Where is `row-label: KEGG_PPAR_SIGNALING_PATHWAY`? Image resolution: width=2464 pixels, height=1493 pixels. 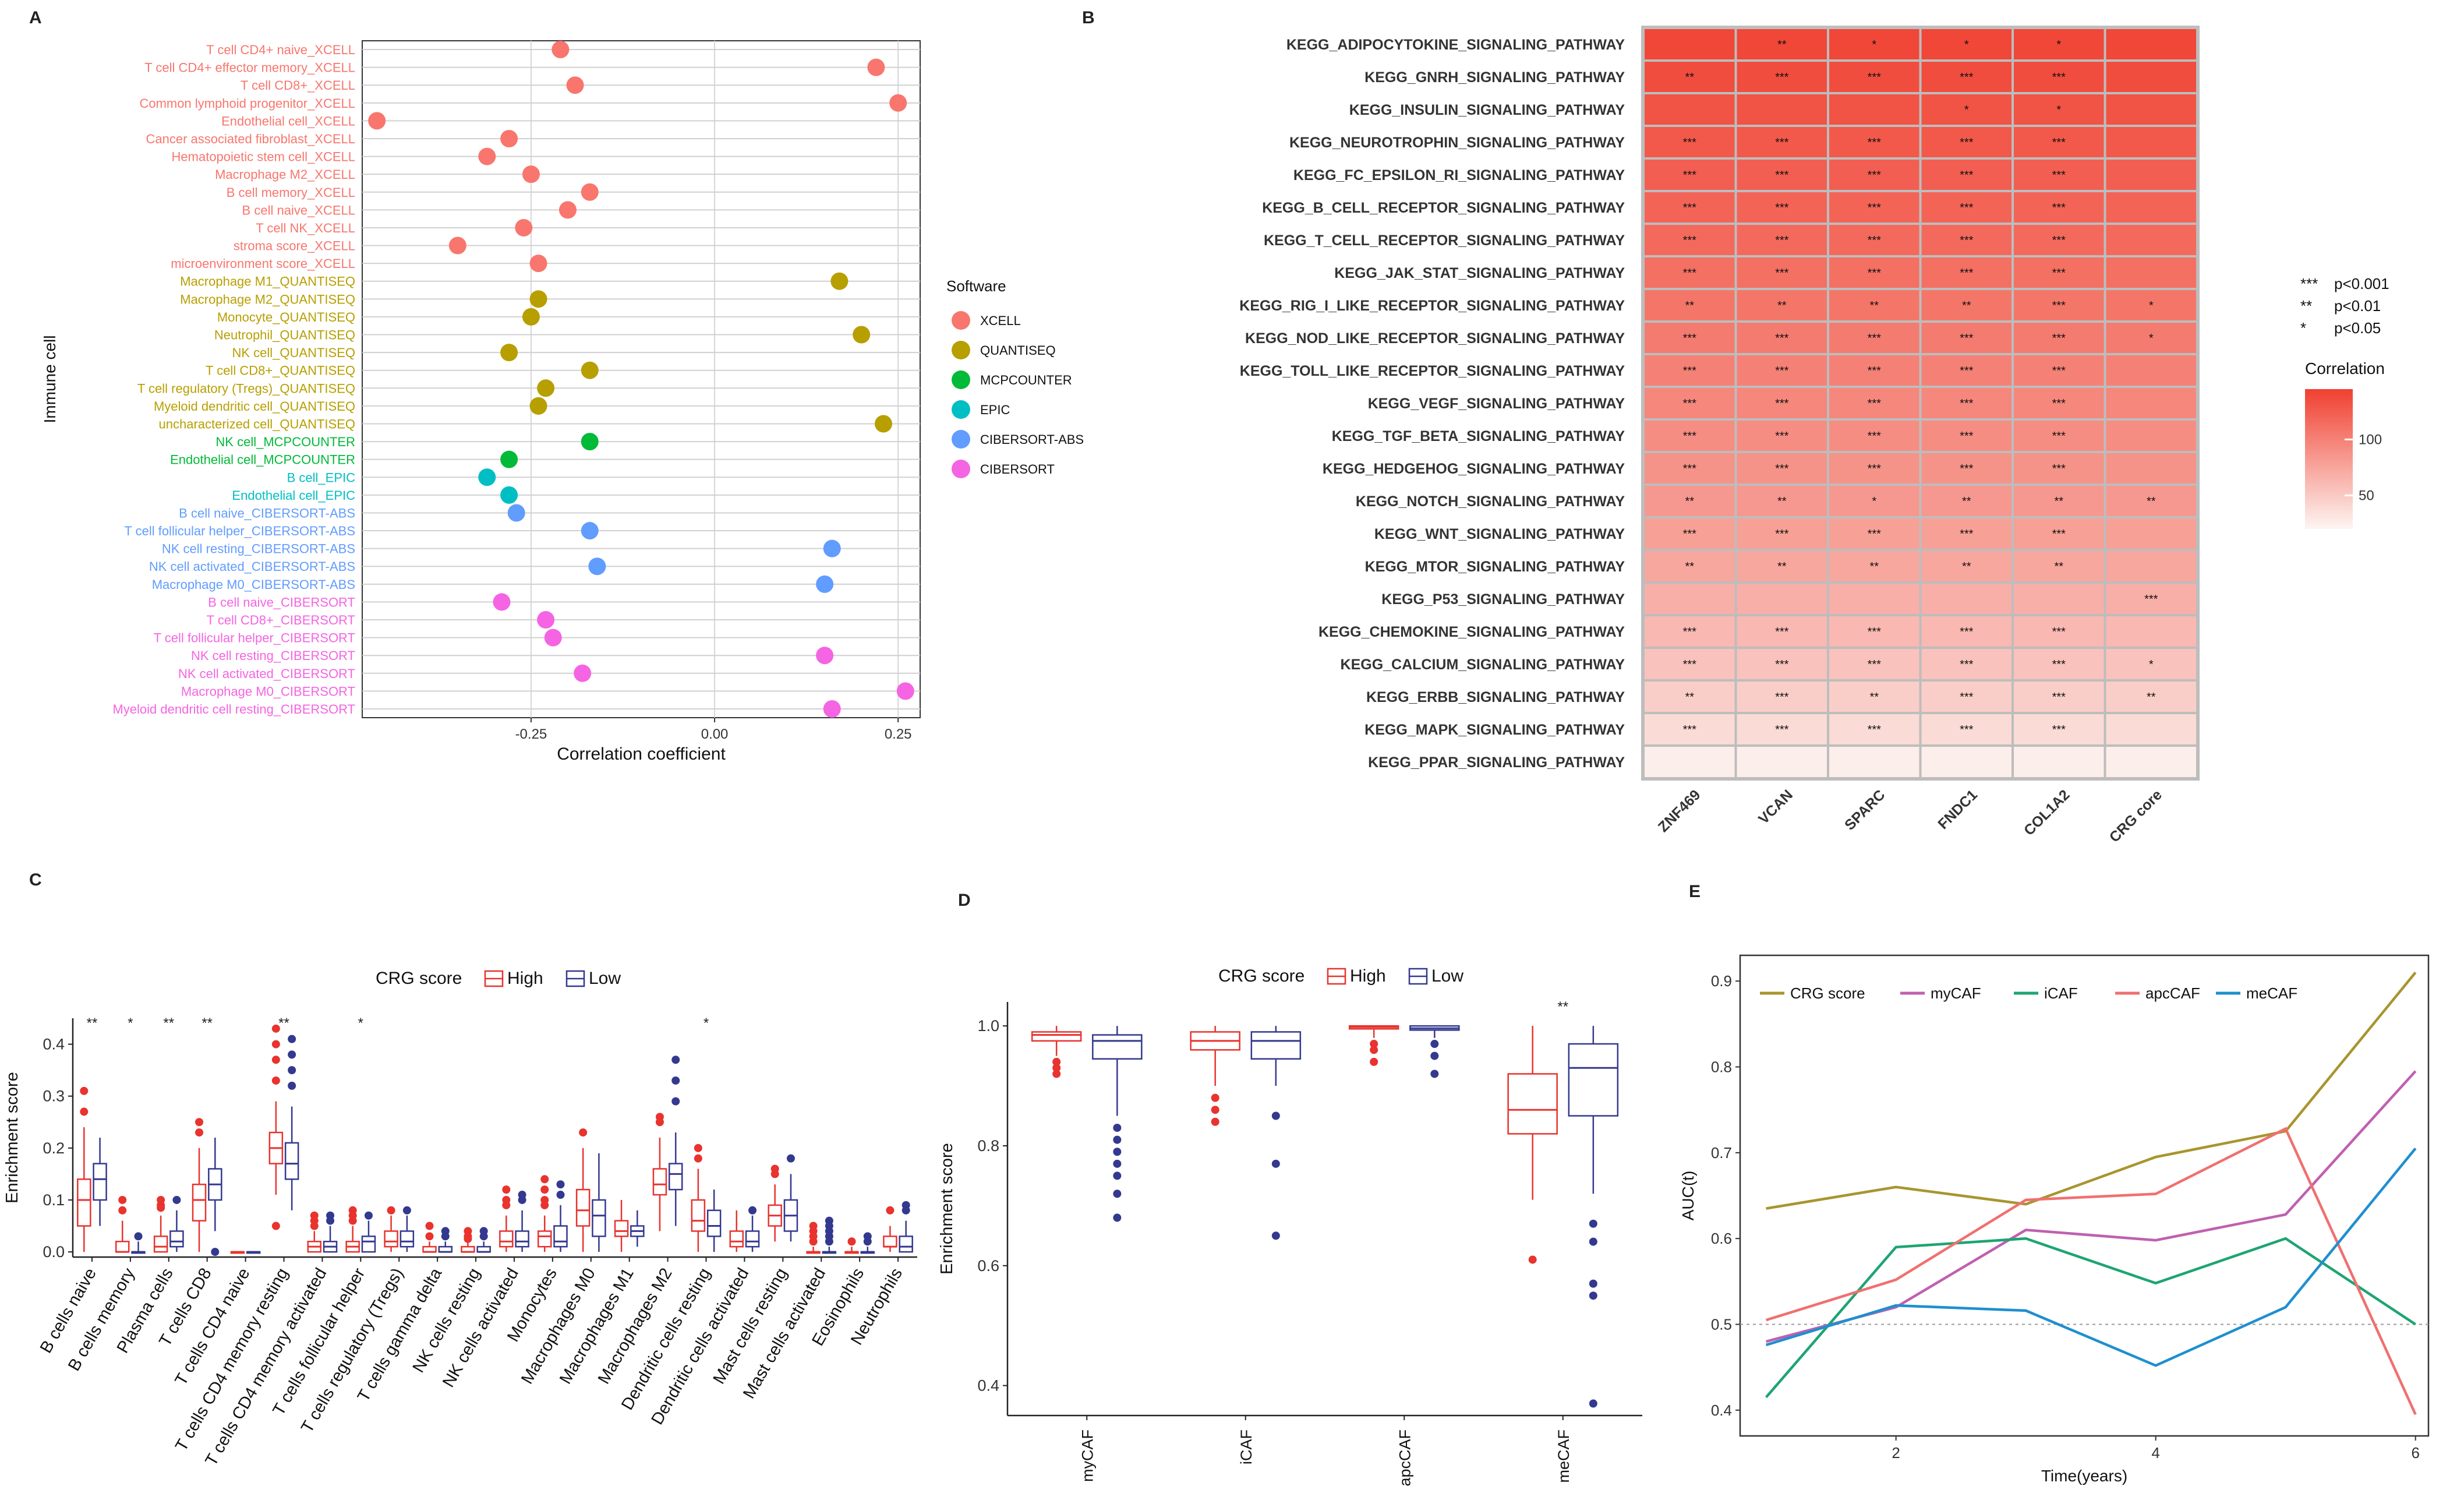 row-label: KEGG_PPAR_SIGNALING_PATHWAY is located at coordinates (1497, 762).